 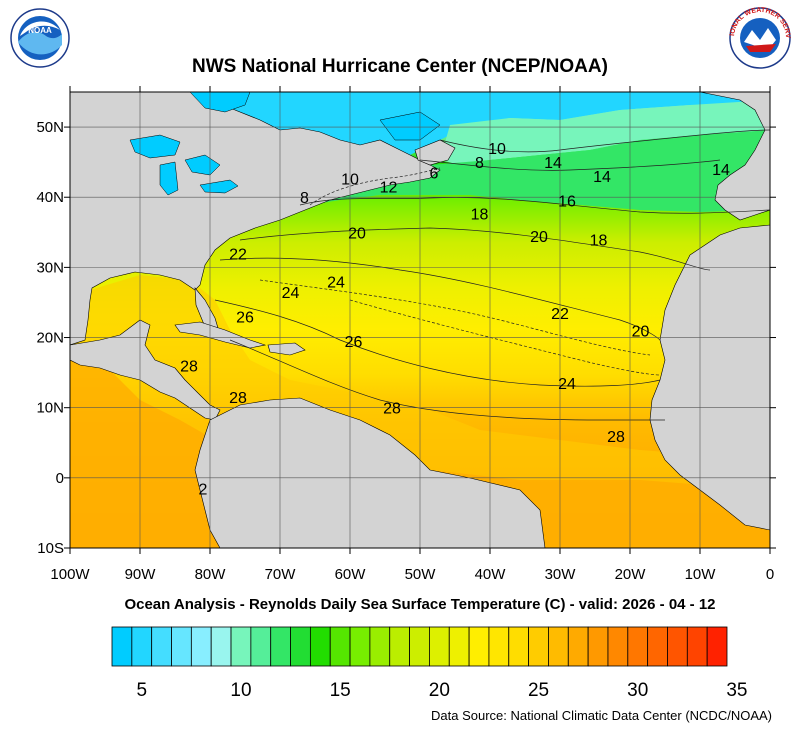 I want to click on nws-logo-text: NATIONAL WEATHER SERVICE, so click(x=395, y=19).